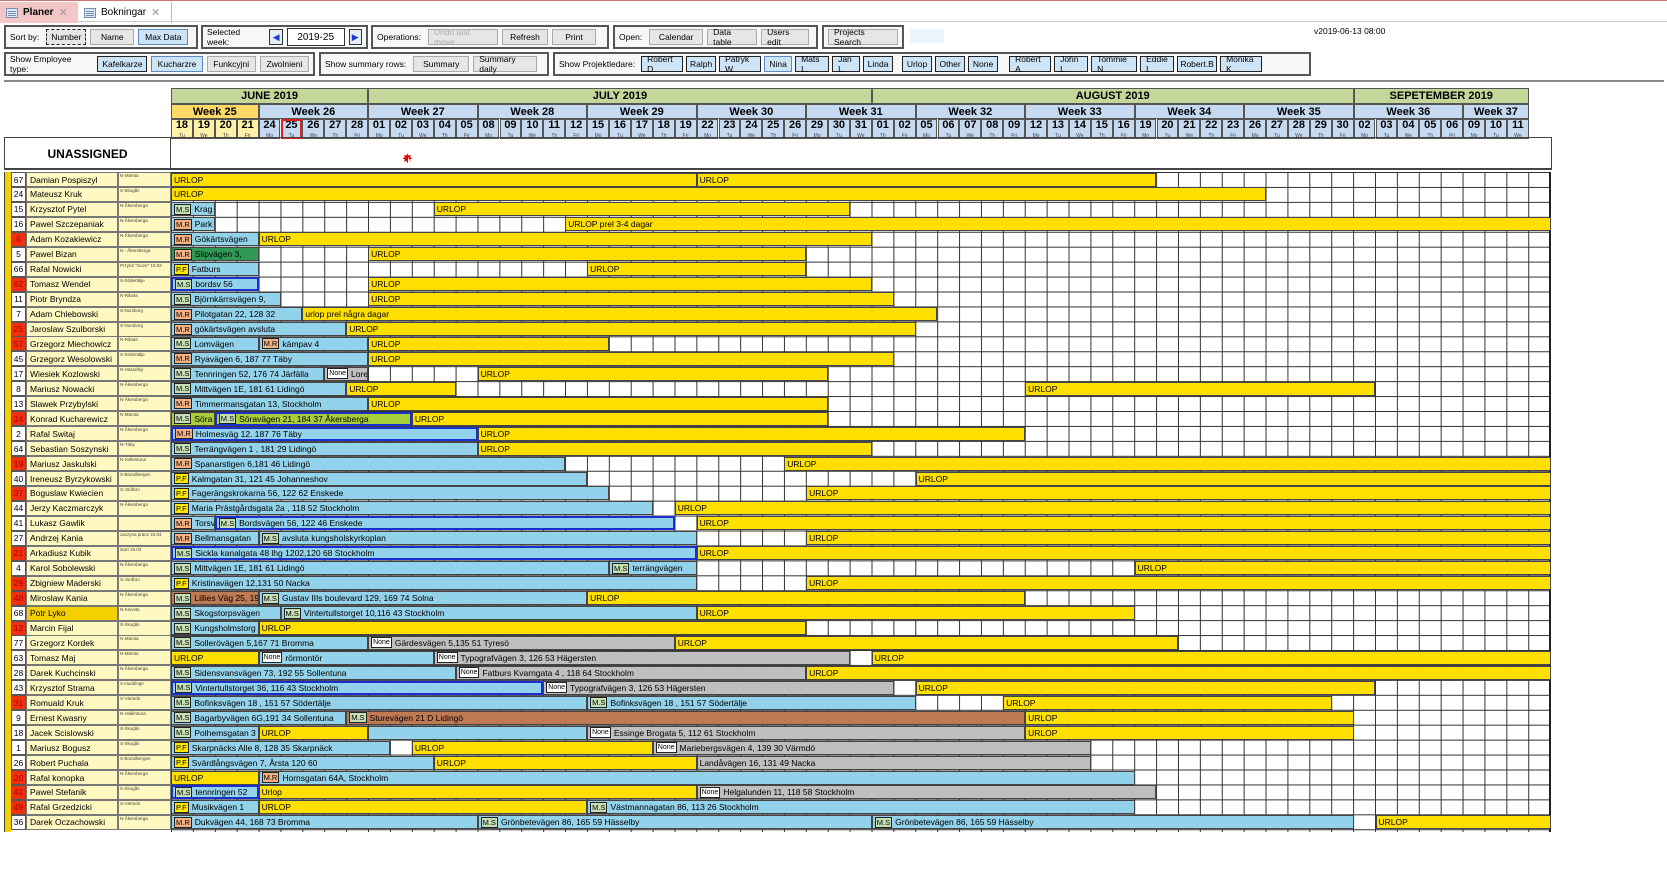 The height and width of the screenshot is (885, 1667). What do you see at coordinates (1277, 129) in the screenshot?
I see `day-header: 27 Tu` at bounding box center [1277, 129].